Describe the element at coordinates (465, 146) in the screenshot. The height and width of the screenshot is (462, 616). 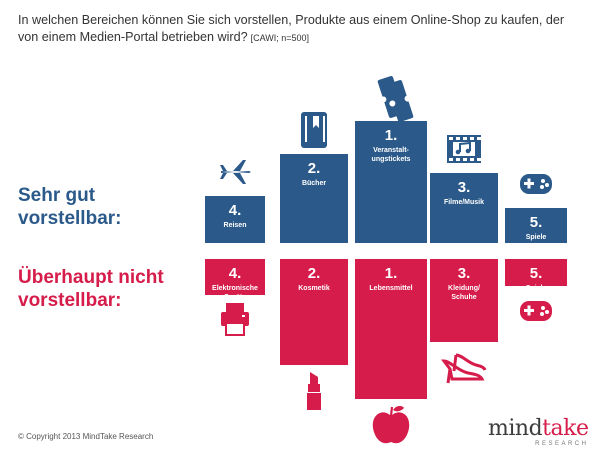
I see `note-stem` at that location.